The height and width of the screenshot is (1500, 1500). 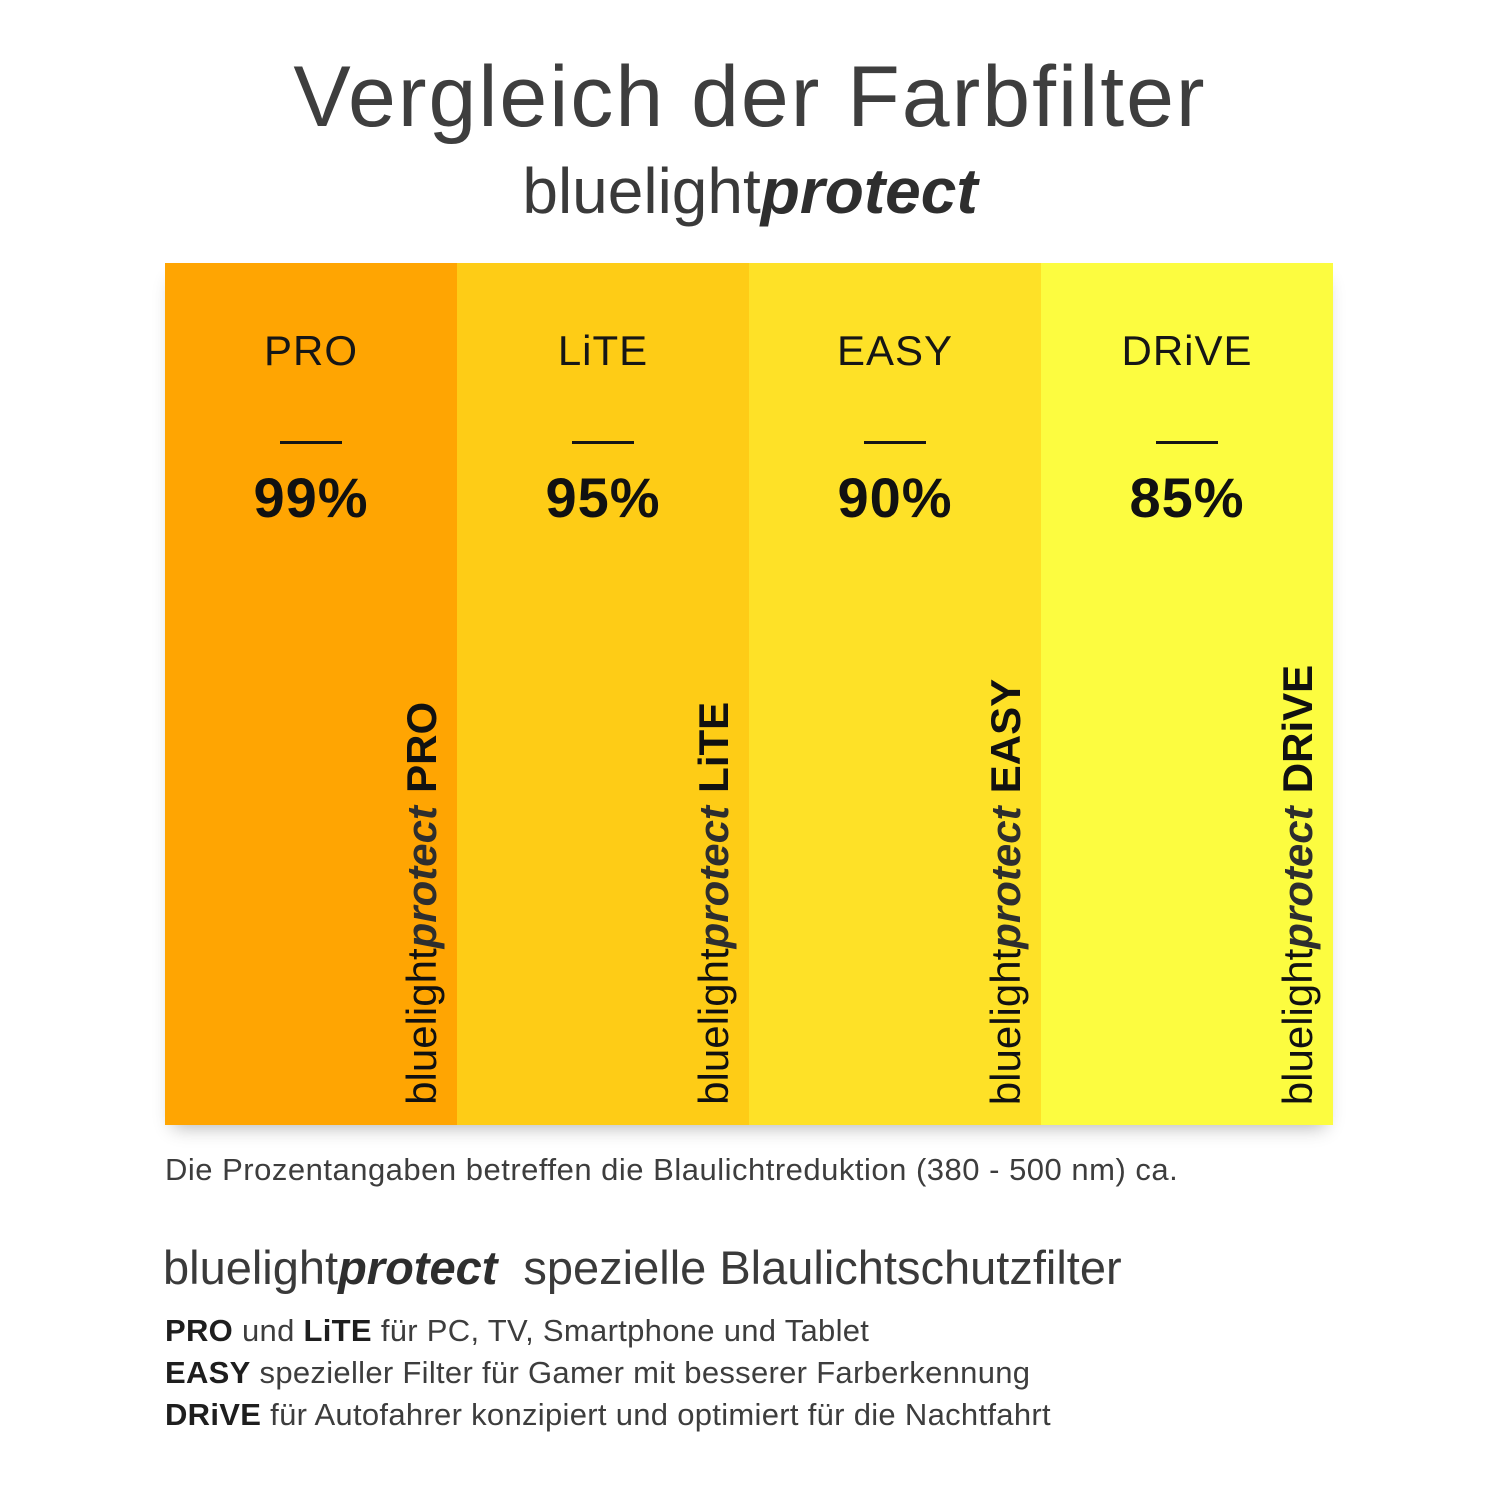 What do you see at coordinates (311, 497) in the screenshot?
I see `filter-percent-label: 99%` at bounding box center [311, 497].